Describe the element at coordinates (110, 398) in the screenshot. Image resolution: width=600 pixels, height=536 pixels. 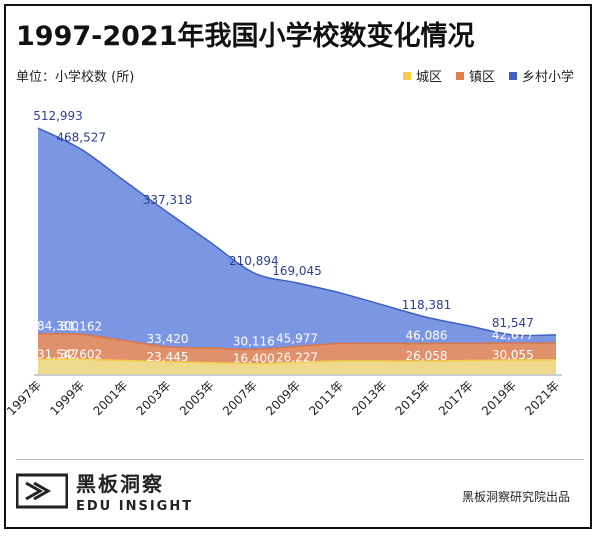
I see `x-tick-label: 2001年` at that location.